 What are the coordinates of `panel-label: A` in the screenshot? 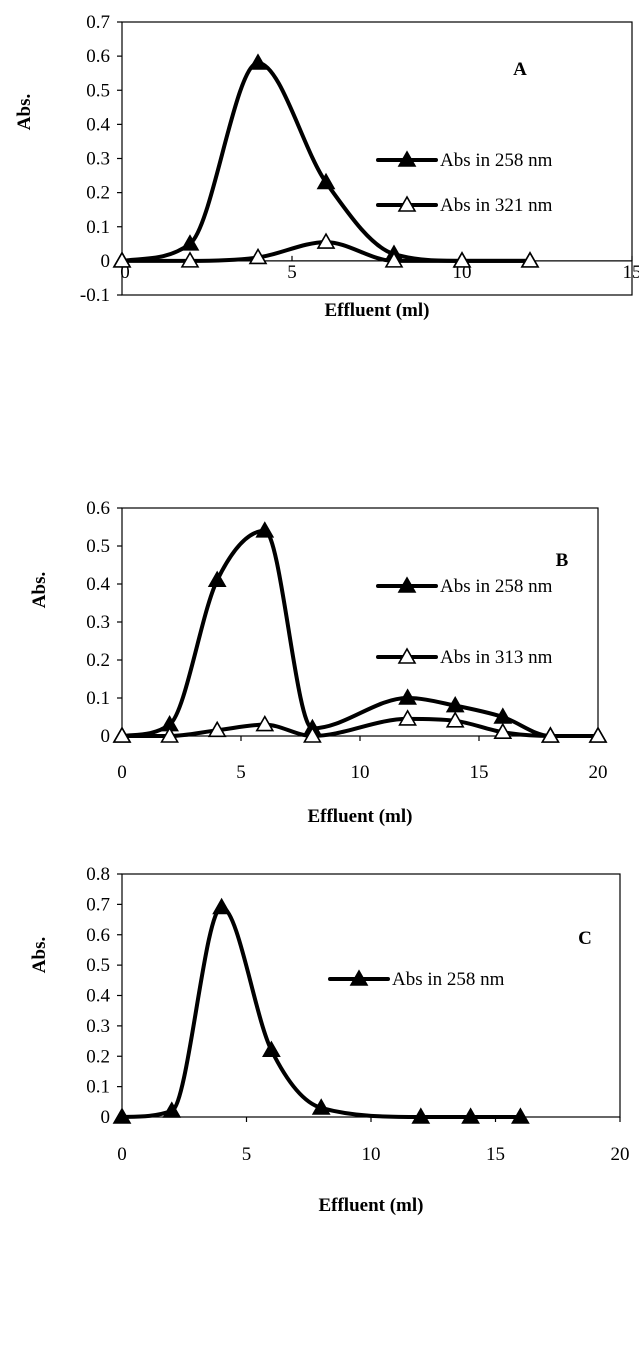 It's located at (520, 69).